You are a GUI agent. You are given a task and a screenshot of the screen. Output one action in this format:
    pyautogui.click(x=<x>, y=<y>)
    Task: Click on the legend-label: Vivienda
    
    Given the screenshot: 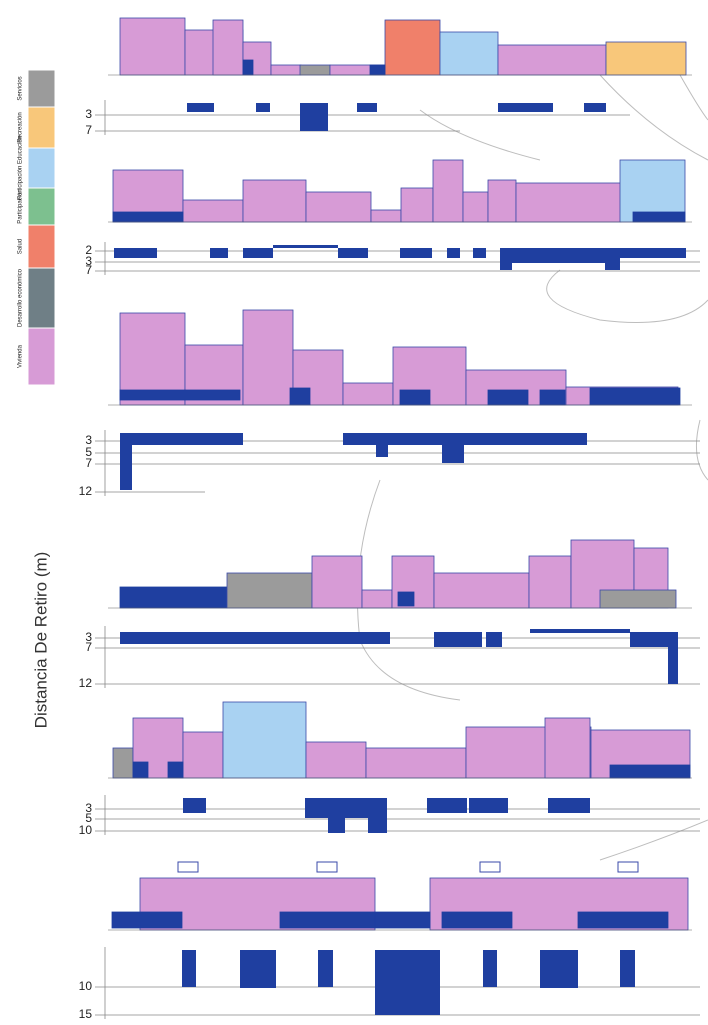 What is the action you would take?
    pyautogui.click(x=21, y=356)
    